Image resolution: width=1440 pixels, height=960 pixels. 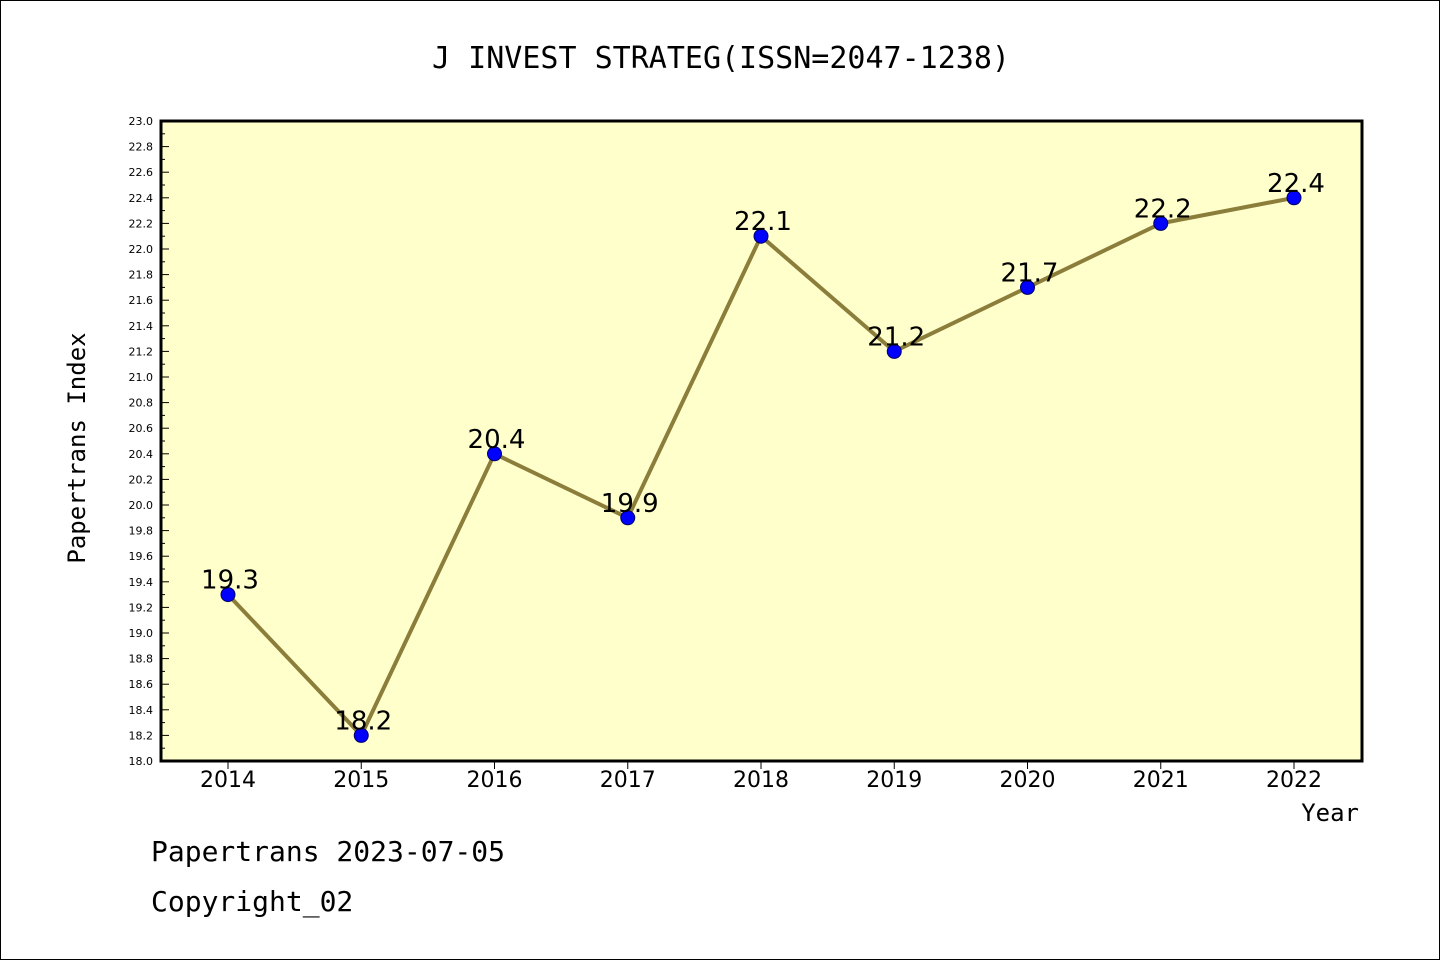 What do you see at coordinates (761, 780) in the screenshot?
I see `x-tick-label: 2018` at bounding box center [761, 780].